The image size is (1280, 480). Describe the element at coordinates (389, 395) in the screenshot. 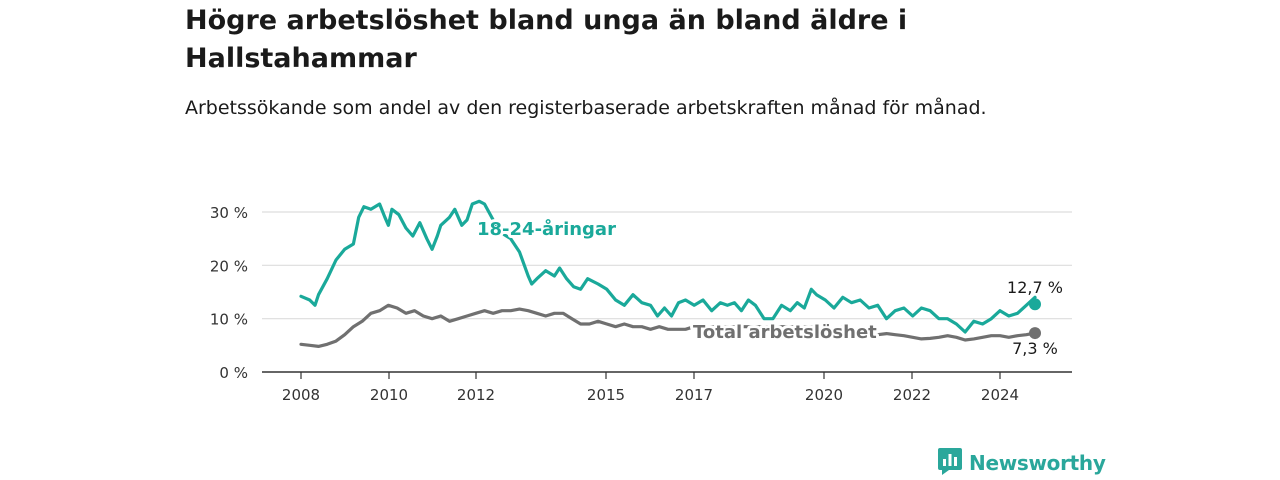

I see `x-tick-label: 2010` at that location.